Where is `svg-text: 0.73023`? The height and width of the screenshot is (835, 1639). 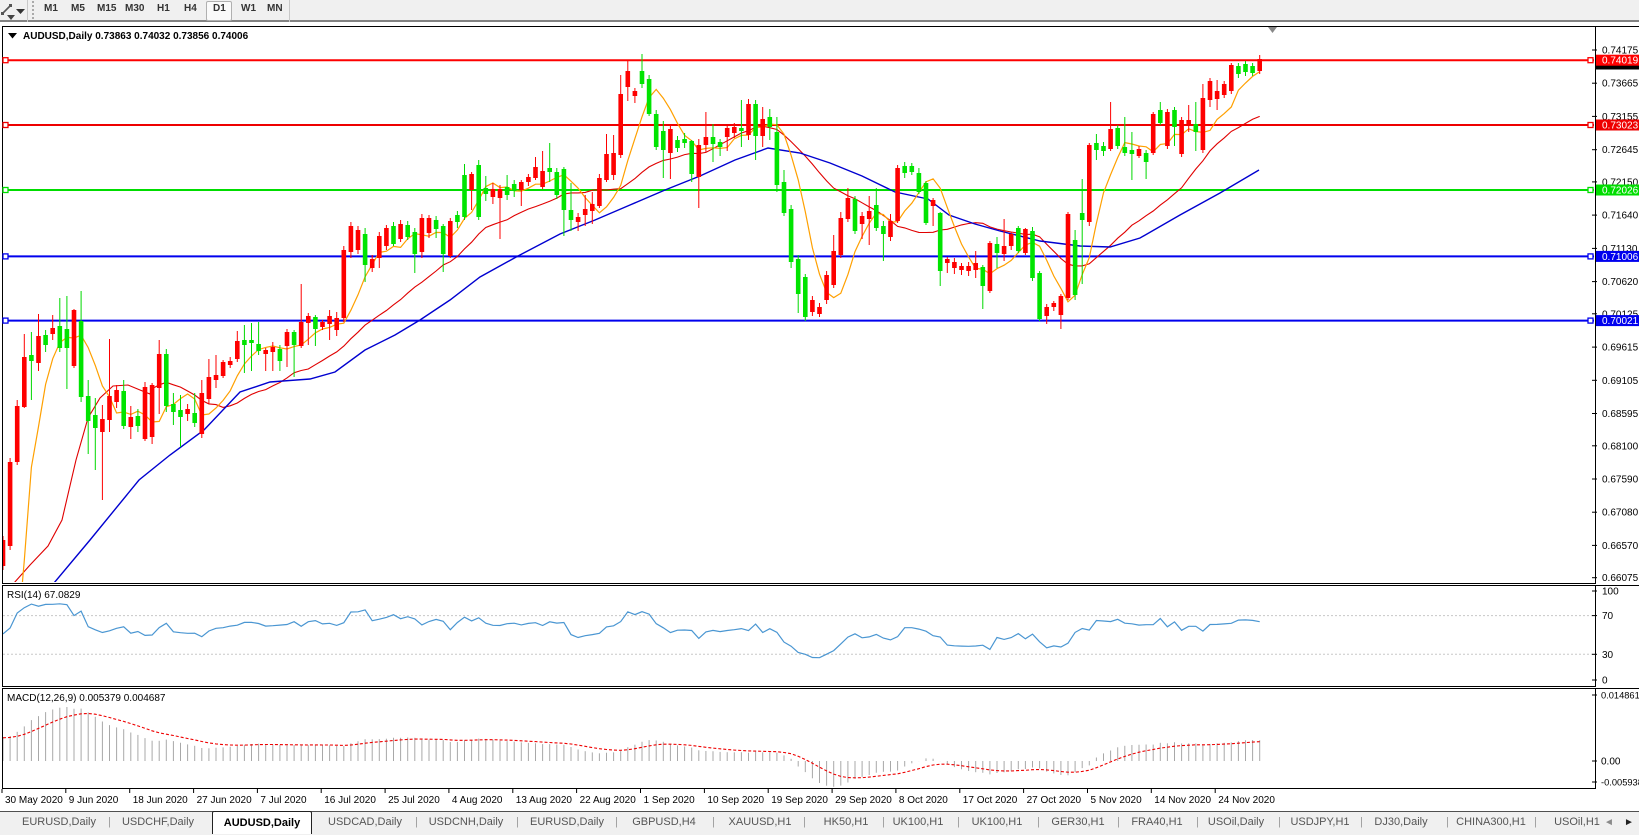 svg-text: 0.73023 is located at coordinates (1620, 126).